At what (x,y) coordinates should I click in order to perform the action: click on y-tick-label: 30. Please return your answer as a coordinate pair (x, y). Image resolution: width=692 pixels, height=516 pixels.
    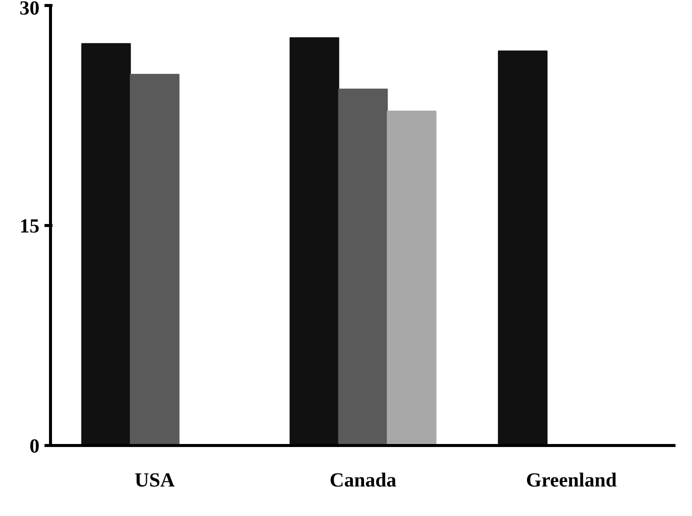
    Looking at the image, I should click on (30, 10).